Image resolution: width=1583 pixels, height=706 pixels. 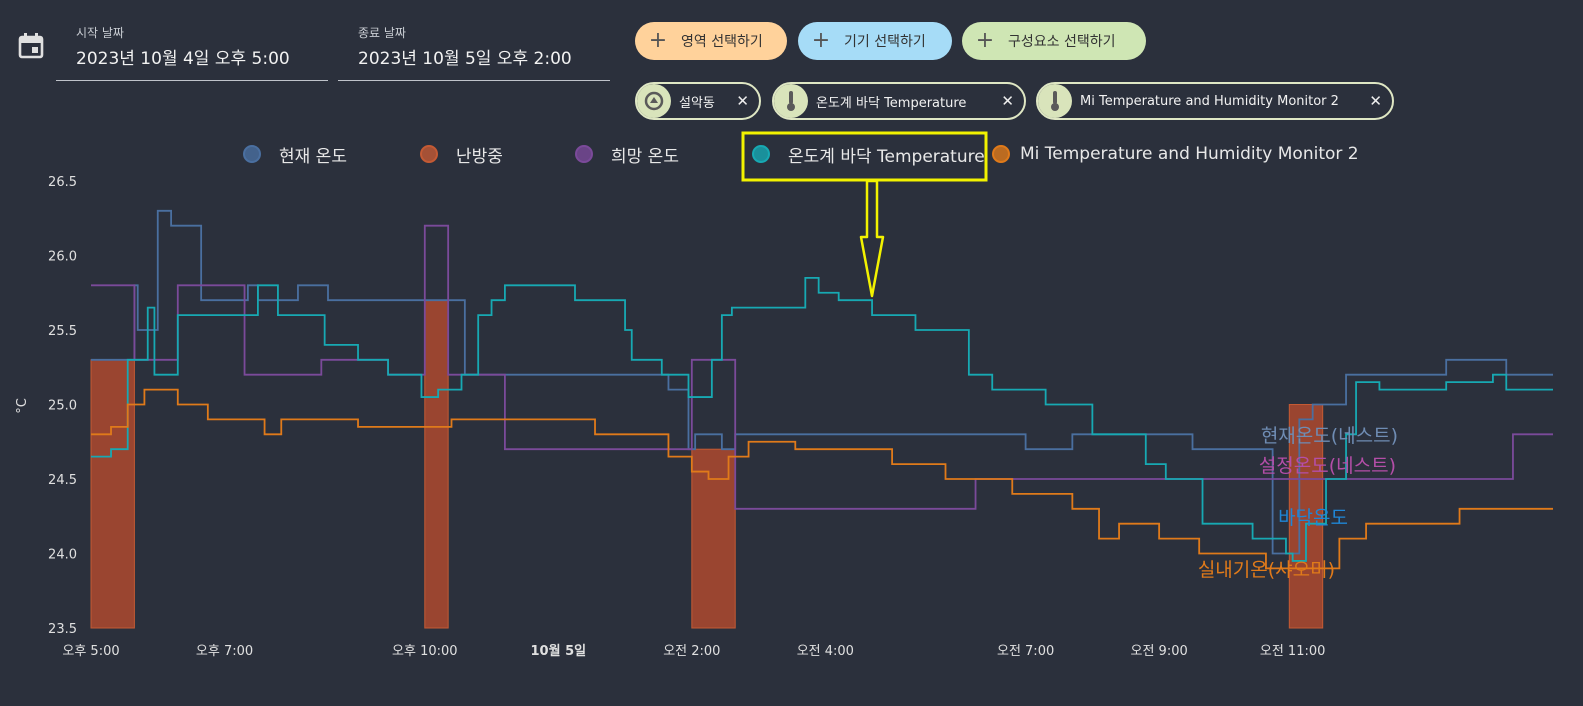 What do you see at coordinates (1159, 651) in the screenshot?
I see `x-tick-label: 오전 9:00` at bounding box center [1159, 651].